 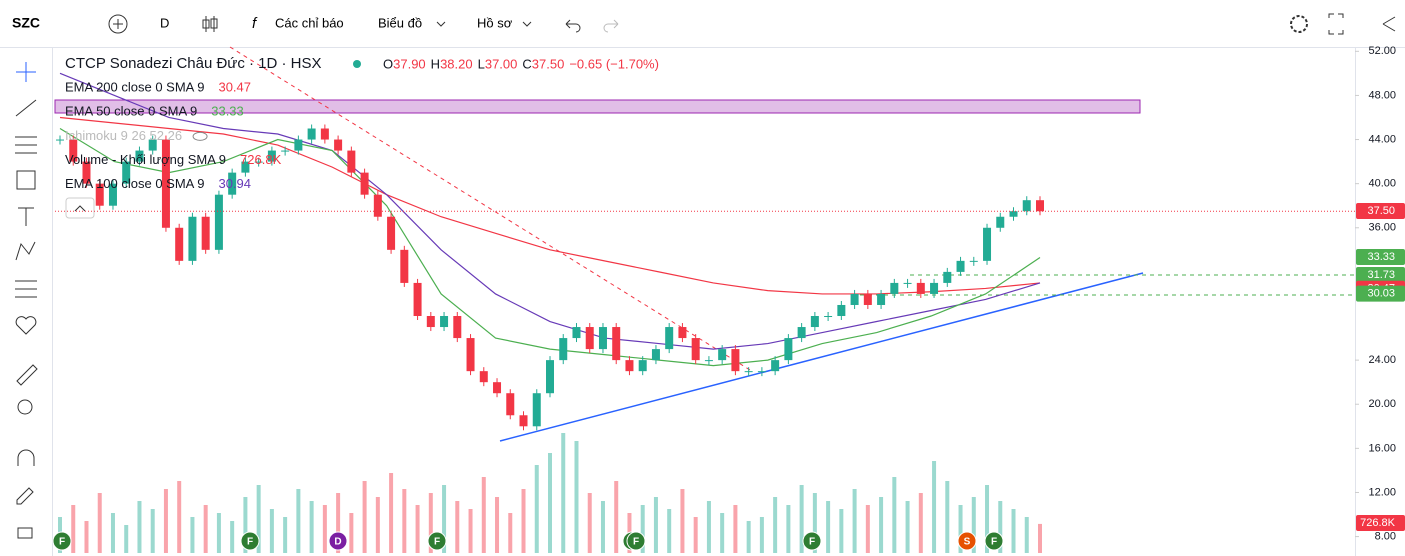 I want to click on favorite-tool, so click(x=26, y=325).